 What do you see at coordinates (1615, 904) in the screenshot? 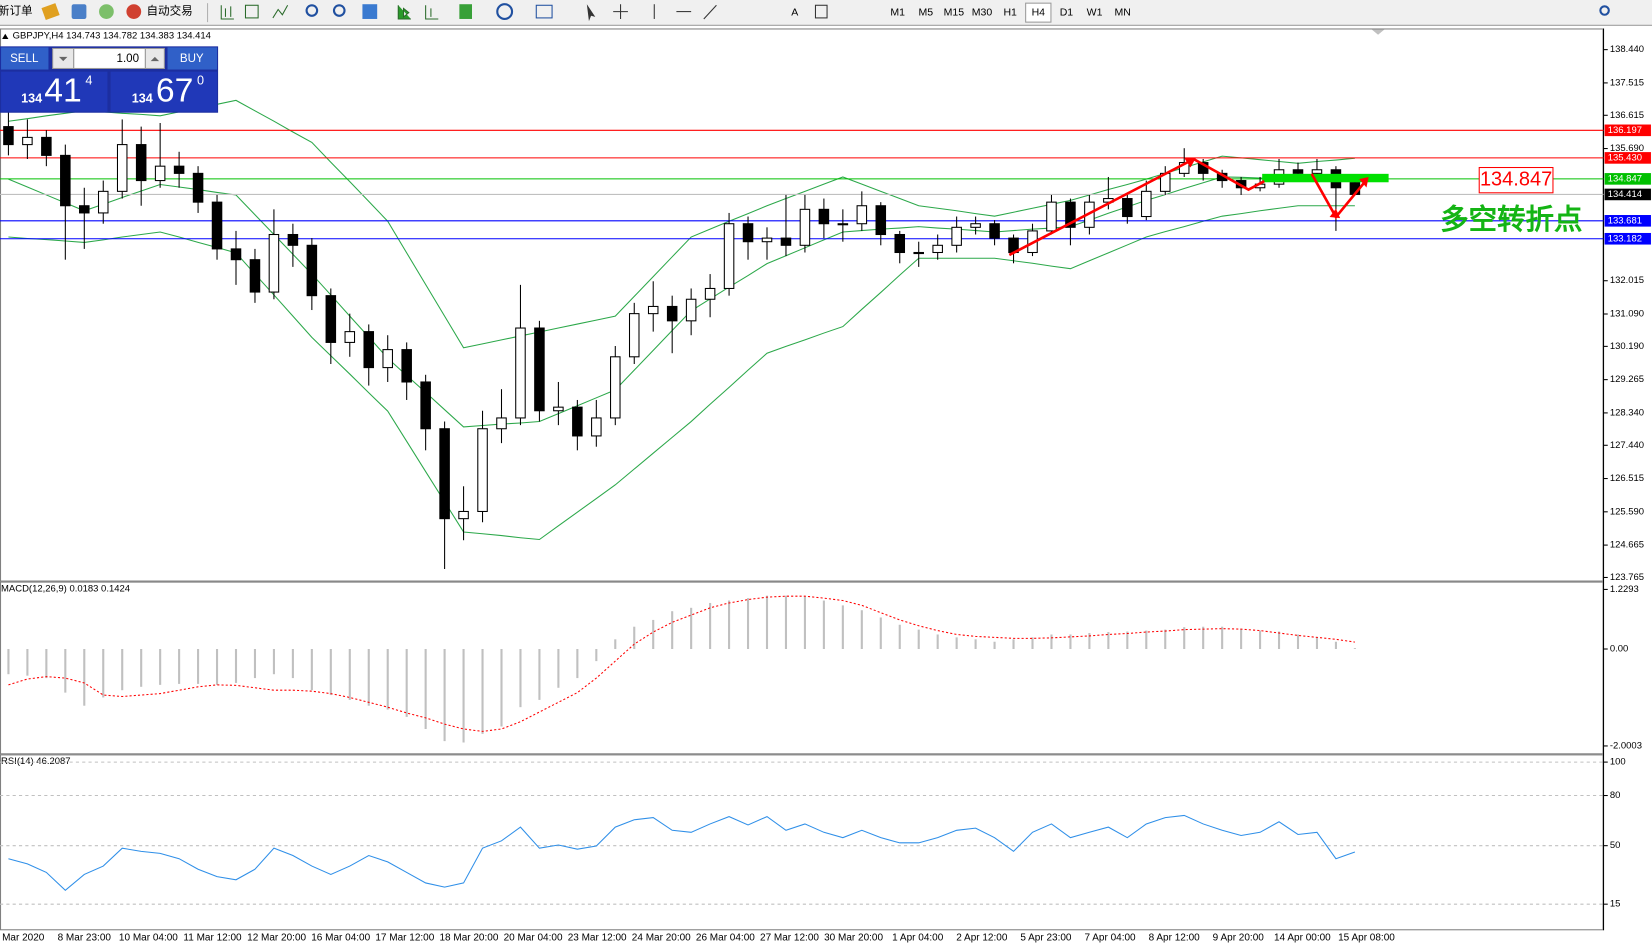
I see `y-tick-label: 15` at bounding box center [1615, 904].